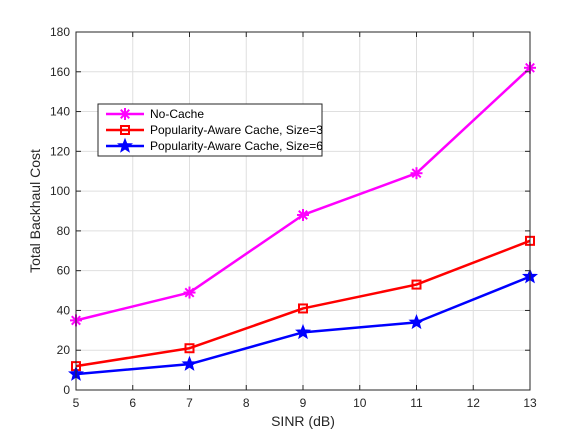 This screenshot has width=584, height=438. What do you see at coordinates (66, 390) in the screenshot?
I see `y-tick-label: 0` at bounding box center [66, 390].